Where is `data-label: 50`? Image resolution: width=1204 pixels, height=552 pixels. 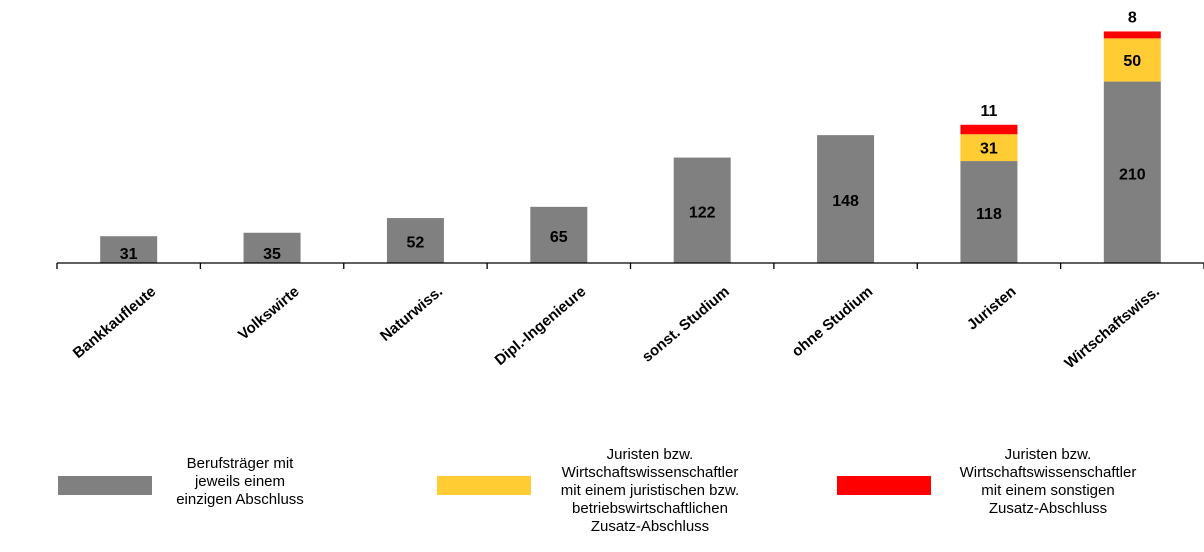 data-label: 50 is located at coordinates (1132, 61).